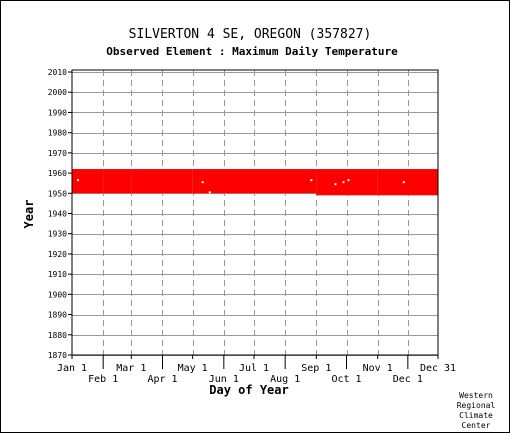  I want to click on y-tick-label: 1890, so click(57, 315).